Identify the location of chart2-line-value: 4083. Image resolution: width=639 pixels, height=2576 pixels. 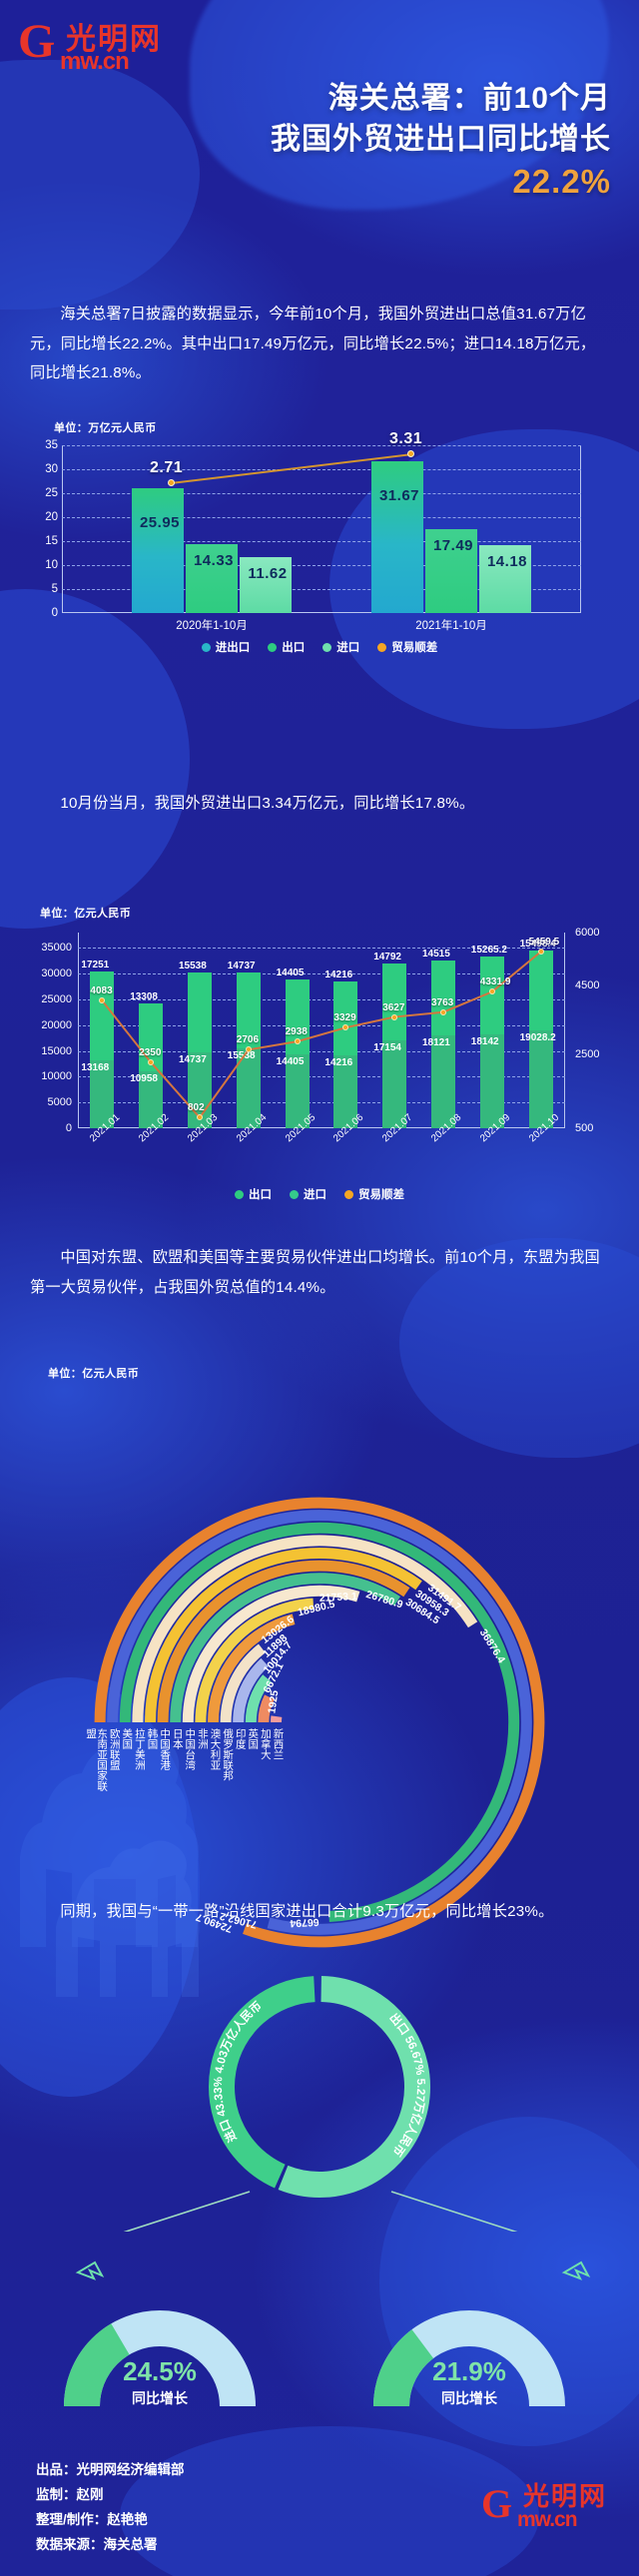
(101, 991).